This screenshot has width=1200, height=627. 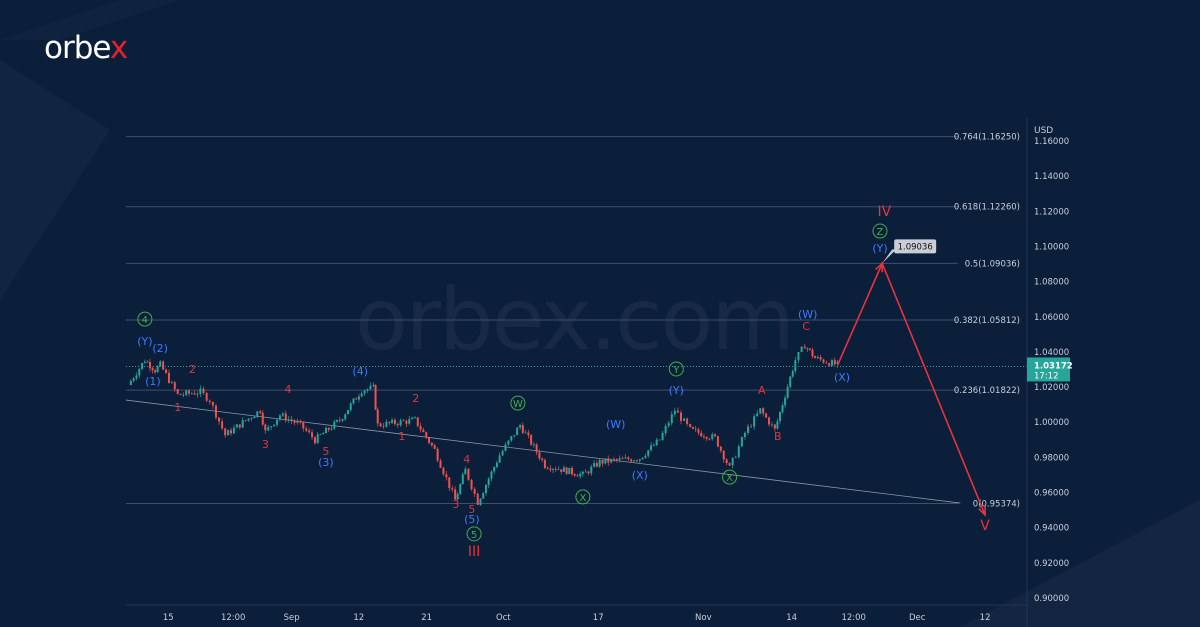 What do you see at coordinates (471, 509) in the screenshot?
I see `wave-label: 5` at bounding box center [471, 509].